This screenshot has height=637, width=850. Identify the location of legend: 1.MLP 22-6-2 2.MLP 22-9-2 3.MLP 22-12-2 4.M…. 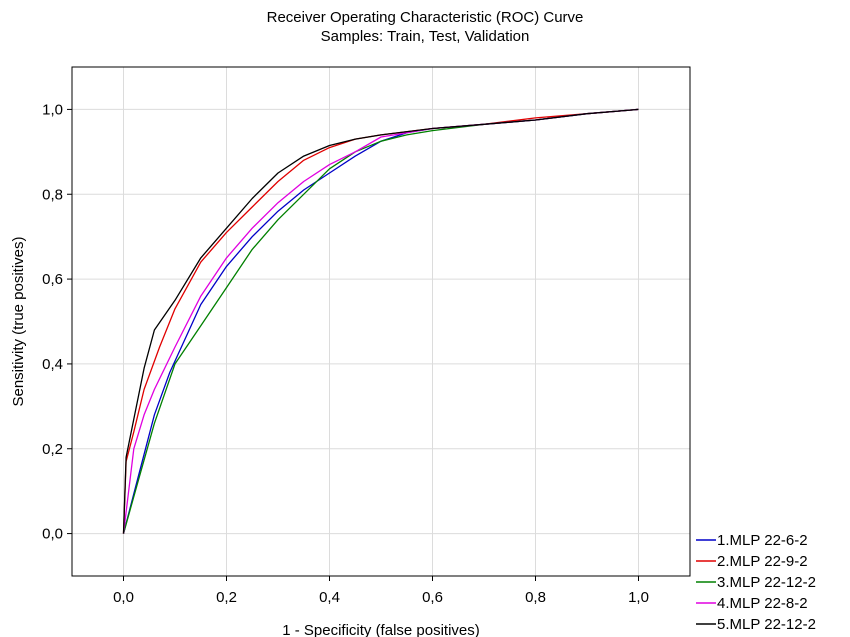
(756, 582).